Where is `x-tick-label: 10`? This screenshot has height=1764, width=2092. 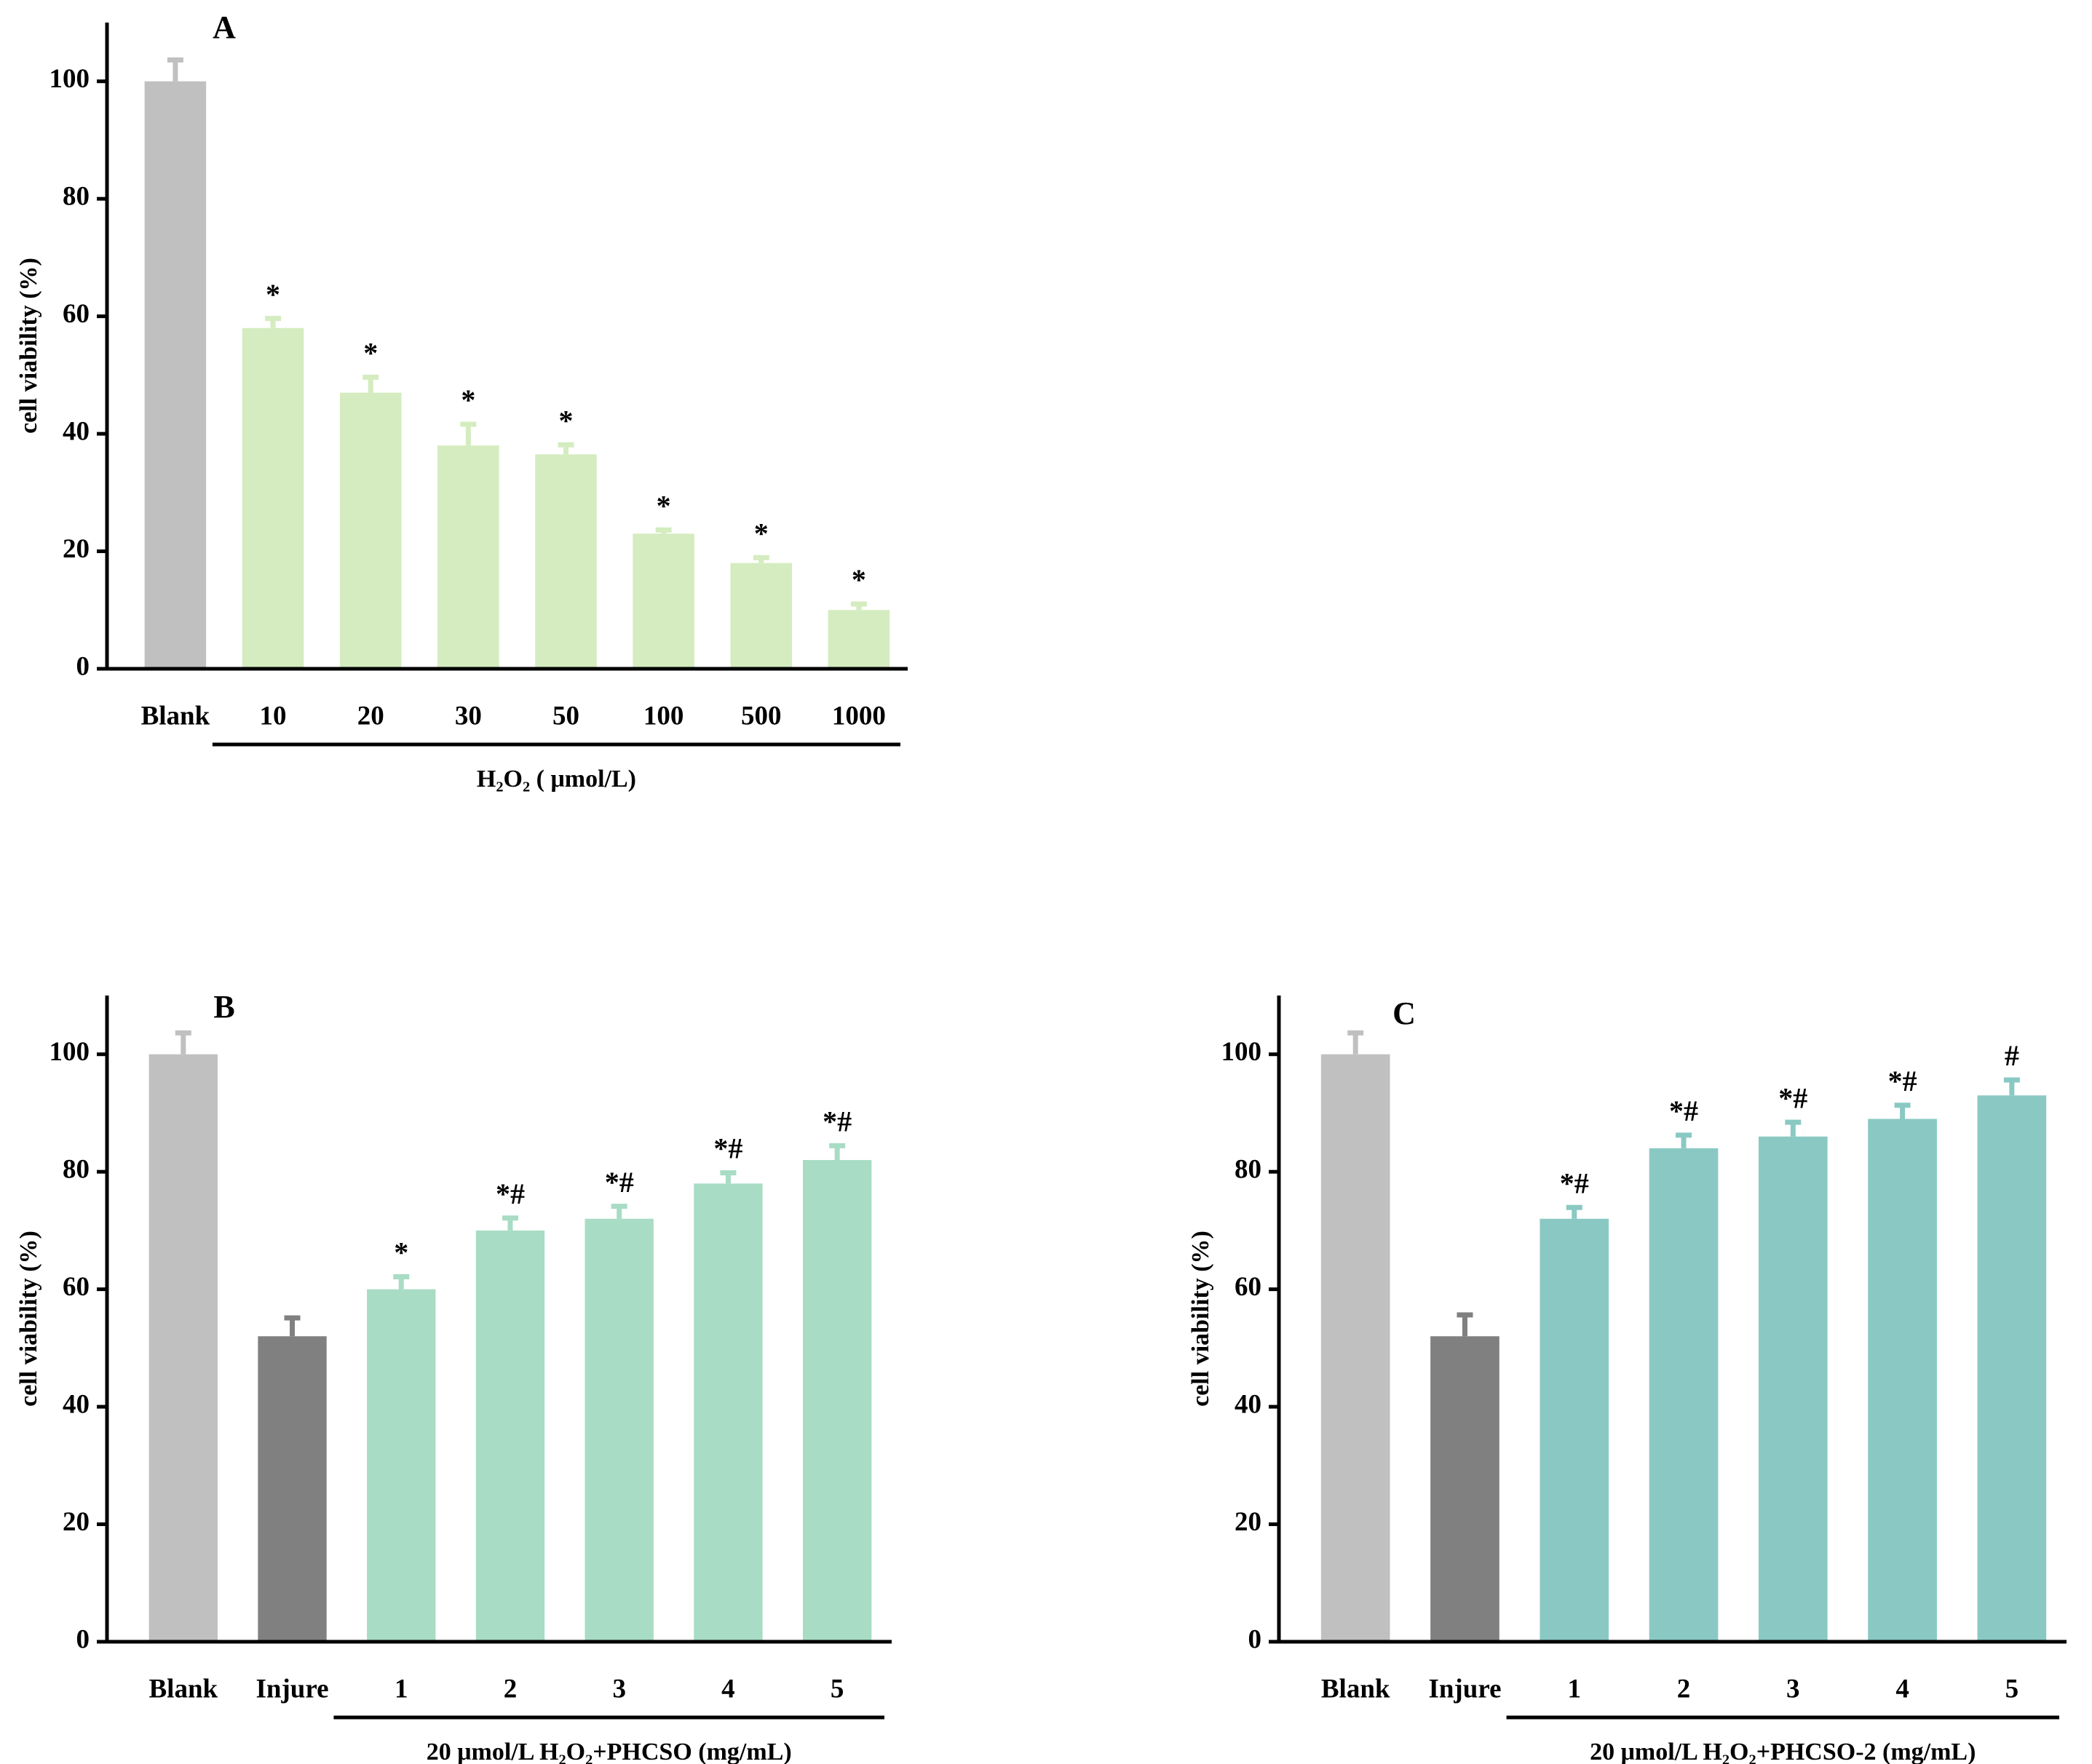 x-tick-label: 10 is located at coordinates (273, 716).